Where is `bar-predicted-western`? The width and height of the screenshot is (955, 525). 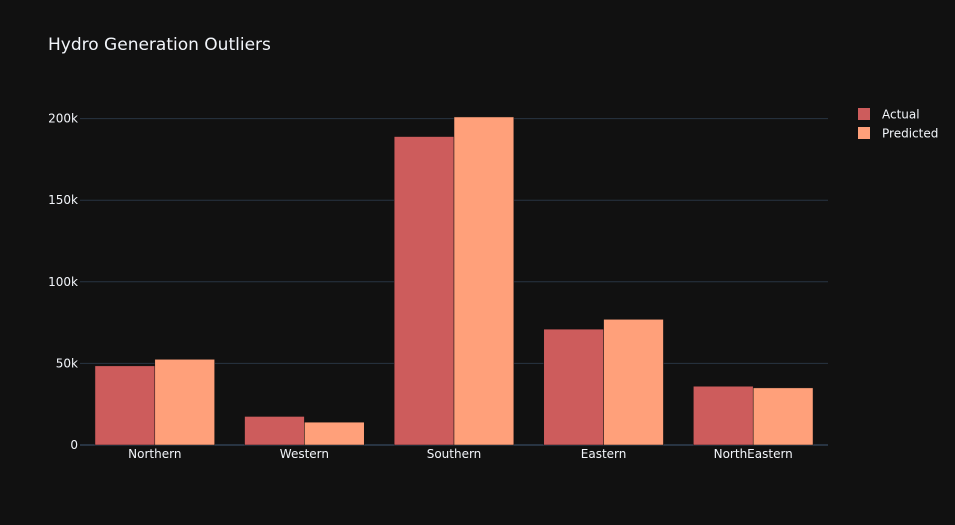
bar-predicted-western is located at coordinates (334, 433).